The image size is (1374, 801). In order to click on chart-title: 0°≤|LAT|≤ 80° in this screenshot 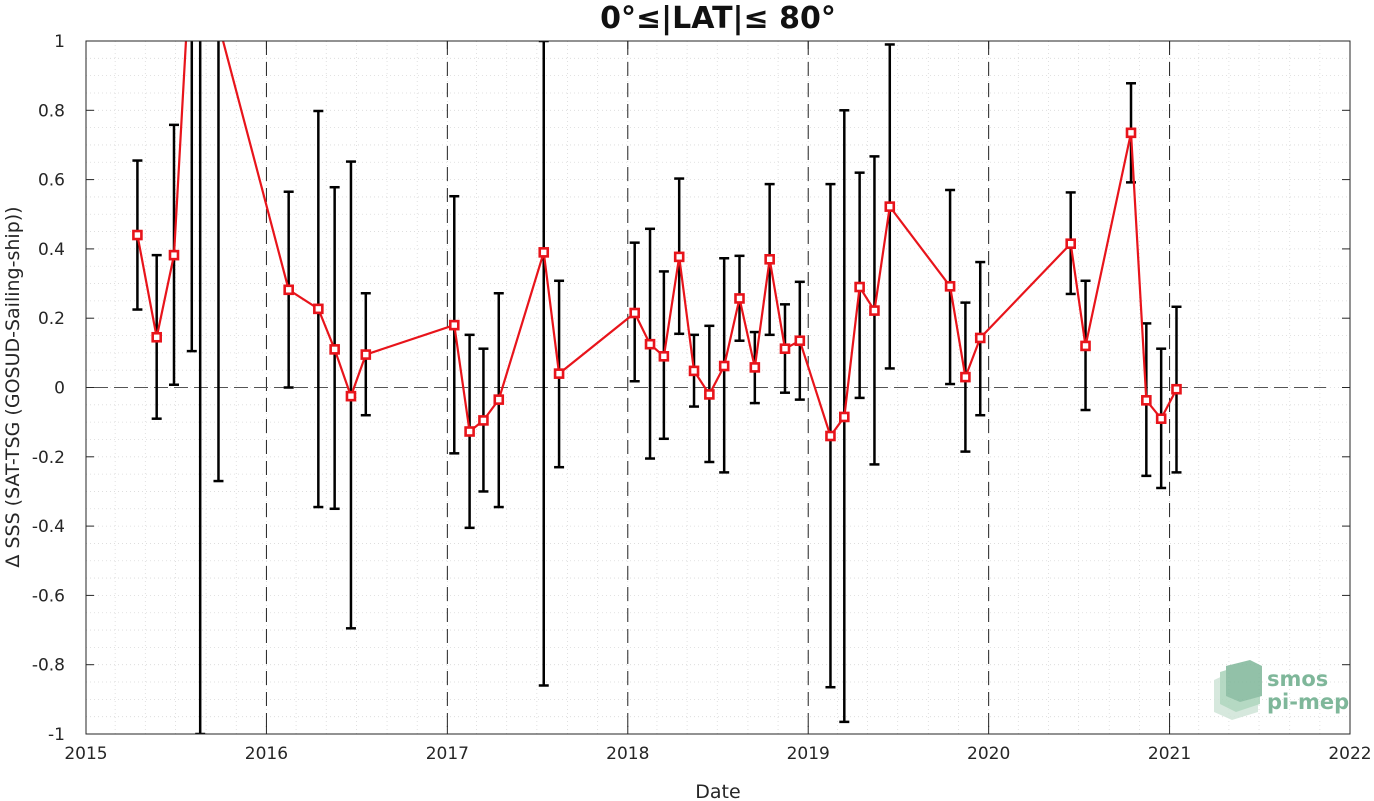, I will do `click(718, 18)`.